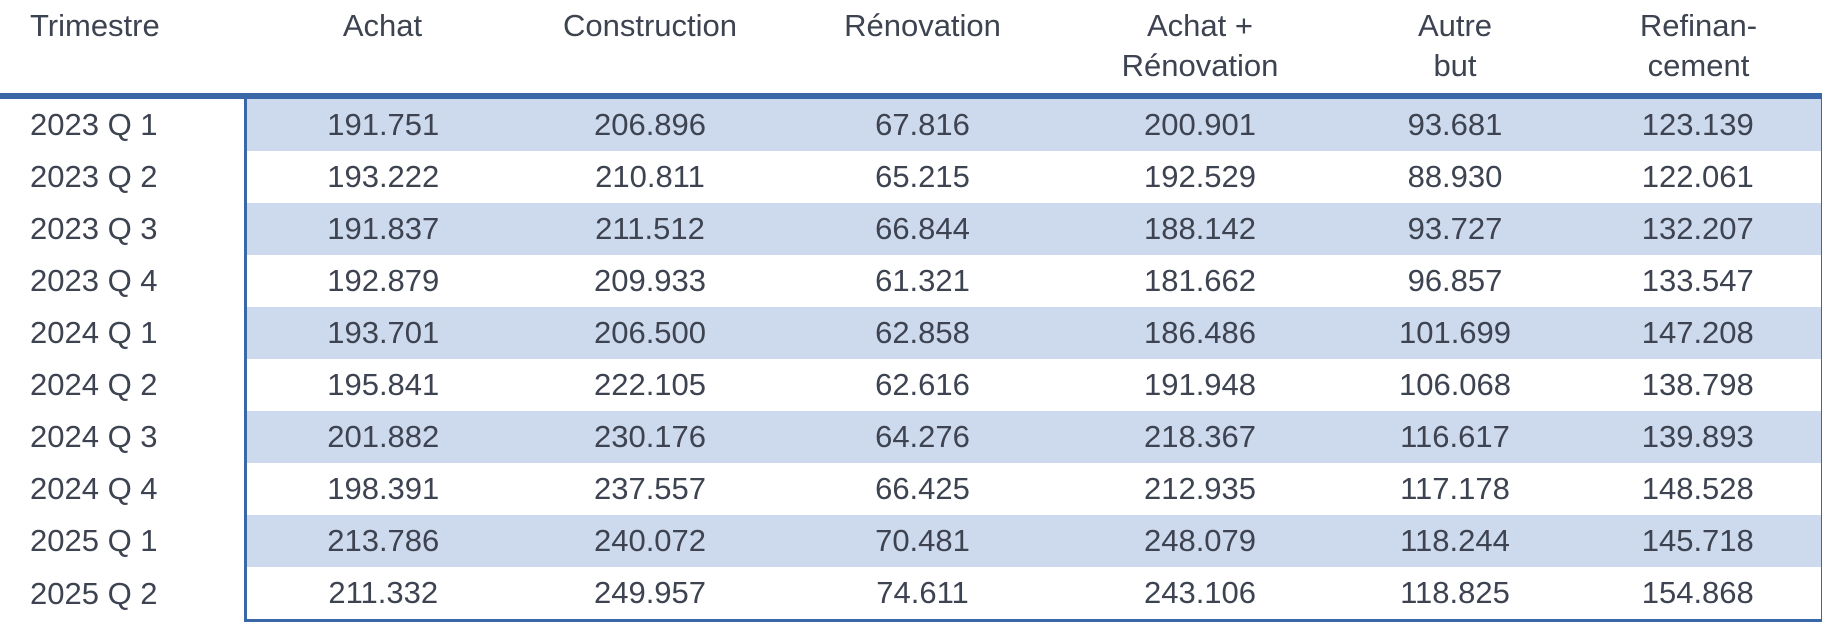  Describe the element at coordinates (1455, 177) in the screenshot. I see `value-cell: 88.930` at that location.